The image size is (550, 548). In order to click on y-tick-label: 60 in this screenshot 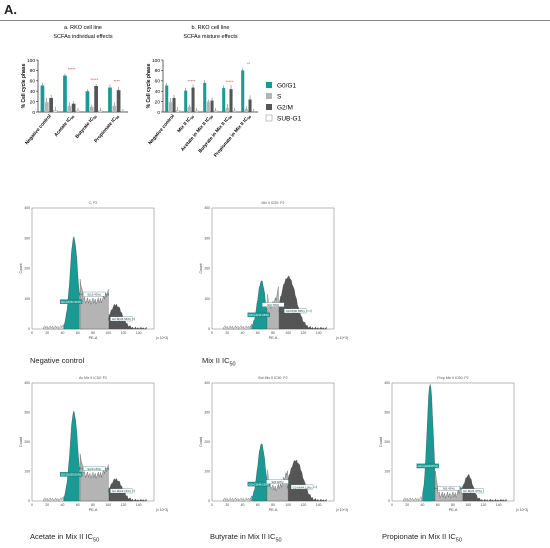, I will do `click(33, 82)`.